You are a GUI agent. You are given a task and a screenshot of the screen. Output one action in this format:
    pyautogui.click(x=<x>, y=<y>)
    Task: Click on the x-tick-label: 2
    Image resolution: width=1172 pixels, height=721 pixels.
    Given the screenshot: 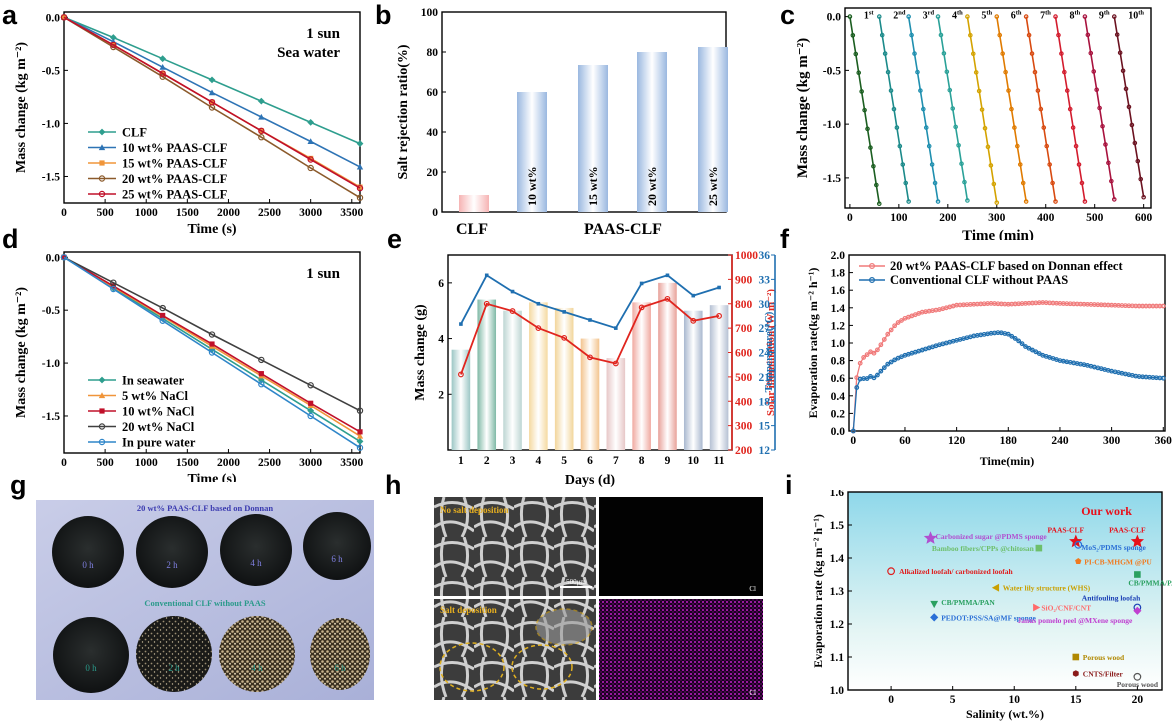 What is the action you would take?
    pyautogui.click(x=487, y=461)
    